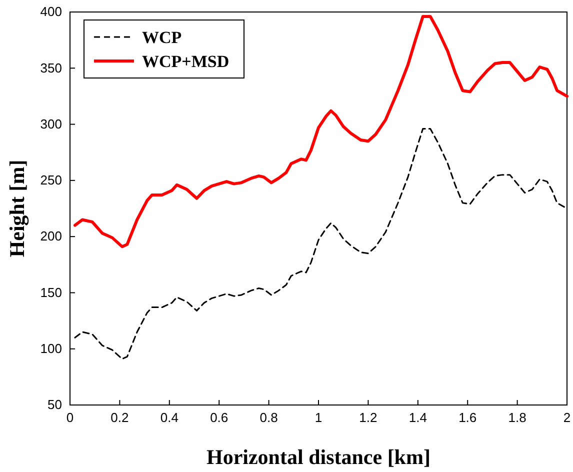 The image size is (573, 472). What do you see at coordinates (517, 418) in the screenshot?
I see `x-tick-label: 1.8` at bounding box center [517, 418].